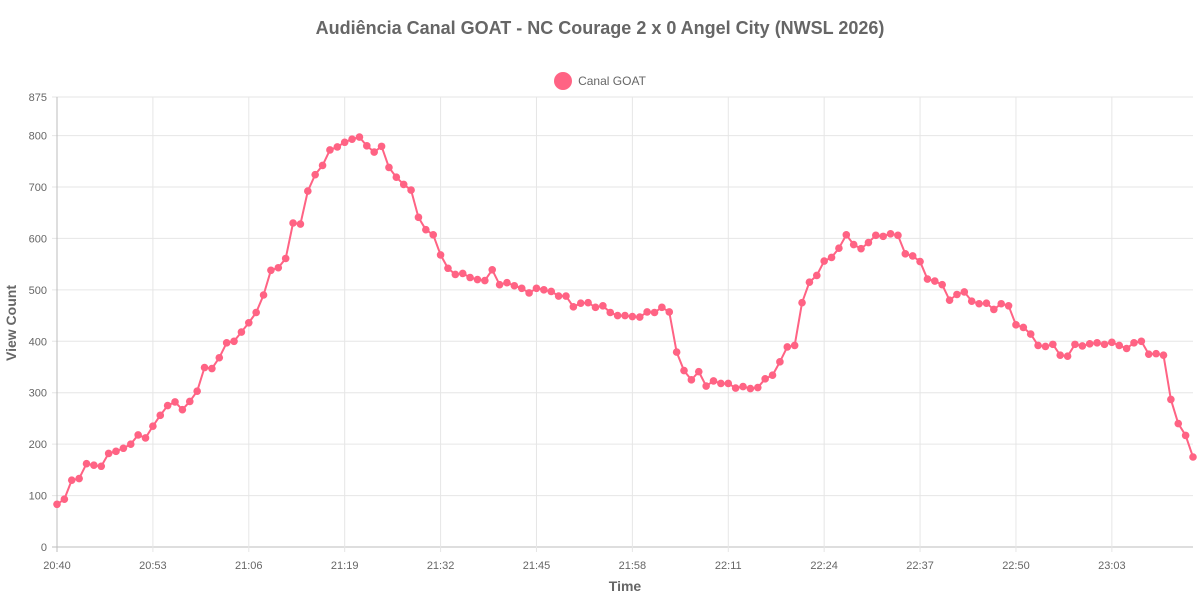  What do you see at coordinates (600, 81) in the screenshot?
I see `legend: Canal GOAT` at bounding box center [600, 81].